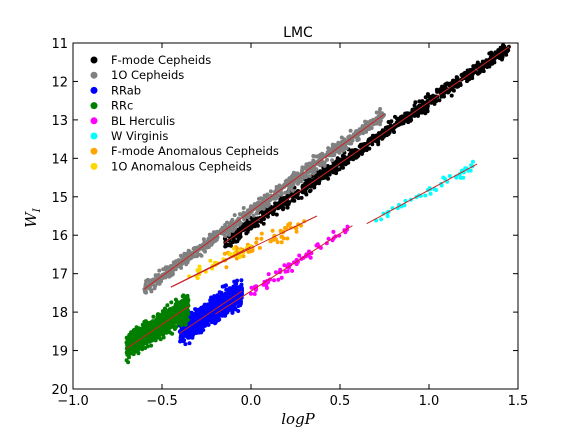 The height and width of the screenshot is (433, 578). I want to click on series-3-points, so click(157, 329).